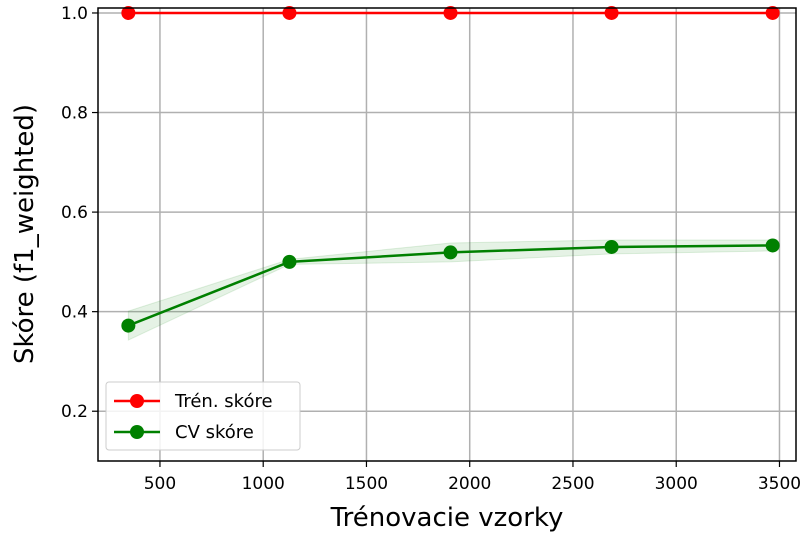 This screenshot has height=536, width=803. I want to click on x-tick-label: 3500, so click(779, 484).